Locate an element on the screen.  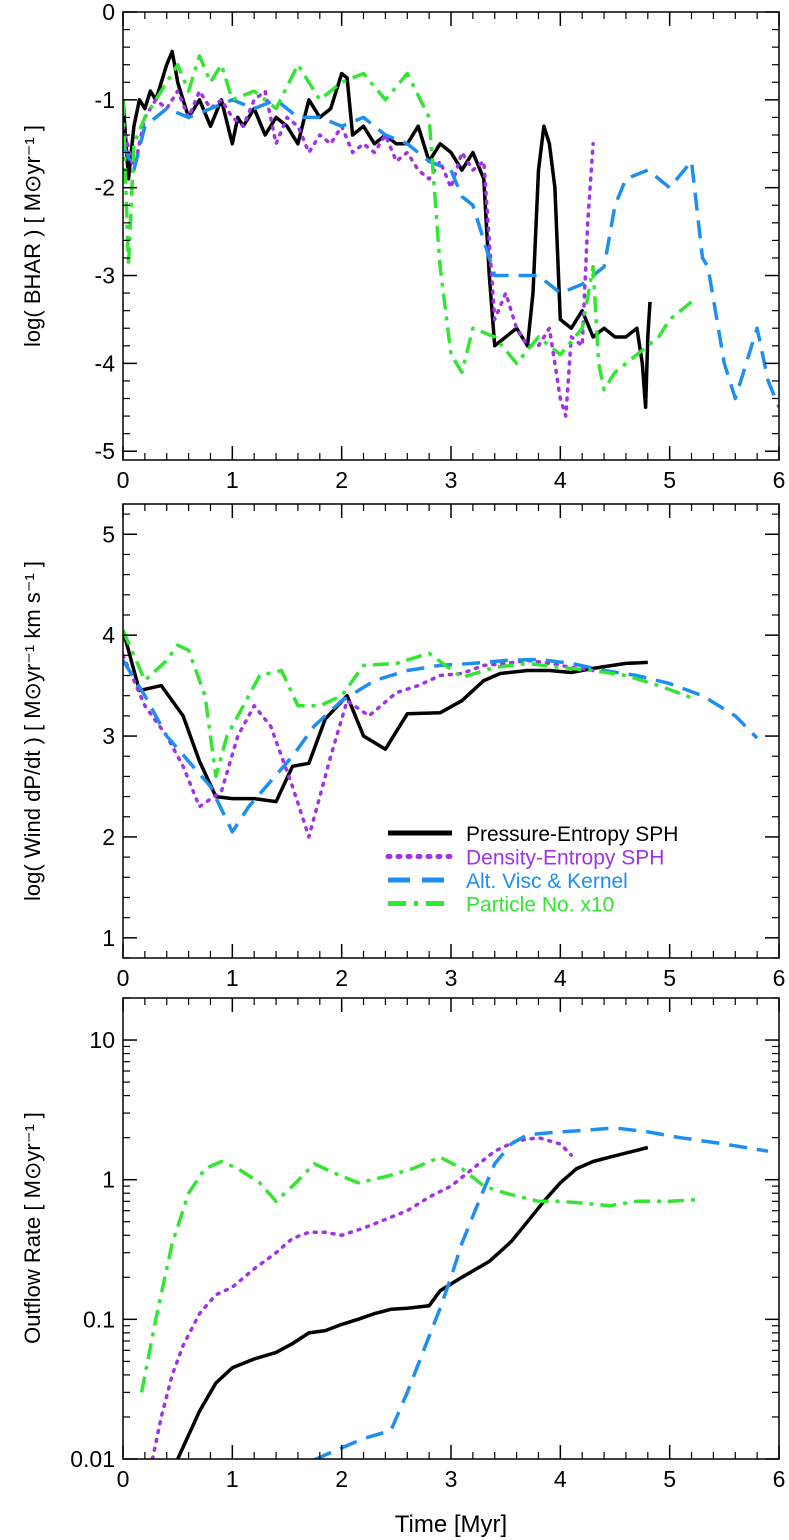
y-tick-label: -2 is located at coordinates (105, 188).